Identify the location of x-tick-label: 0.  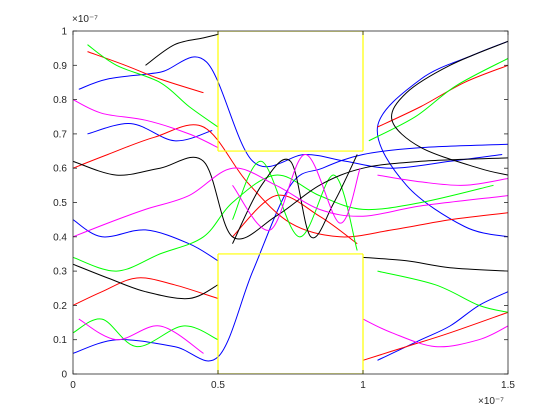
(73, 385).